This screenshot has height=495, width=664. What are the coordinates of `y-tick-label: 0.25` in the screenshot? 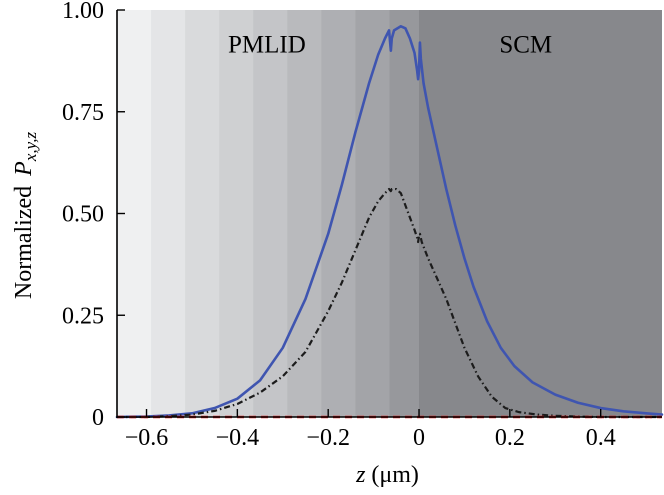 It's located at (83, 316).